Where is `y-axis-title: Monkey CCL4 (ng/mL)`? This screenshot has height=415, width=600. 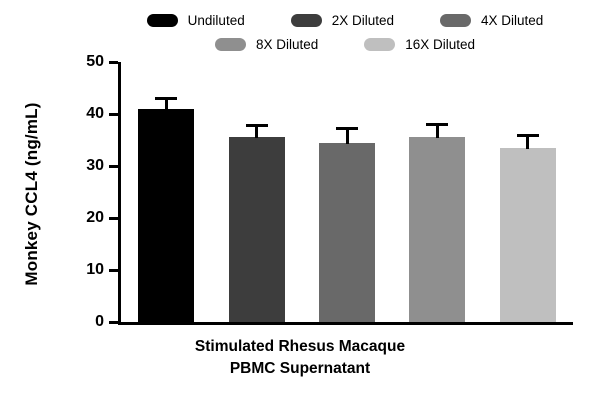
y-axis-title: Monkey CCL4 (ng/mL) is located at coordinates (31, 194).